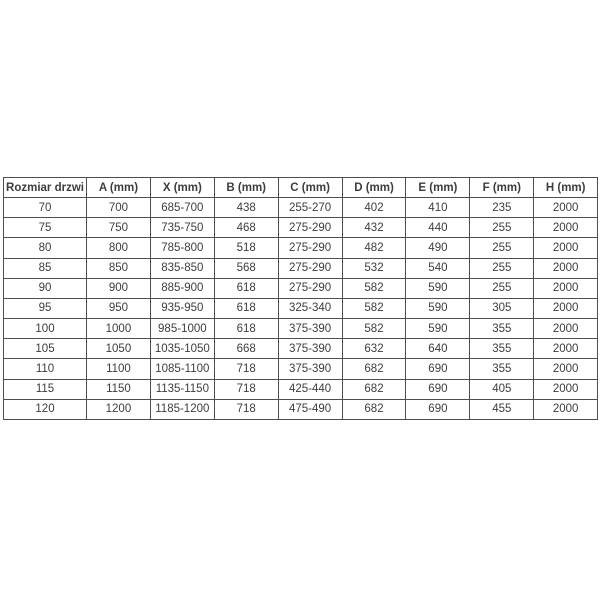 This screenshot has height=600, width=600. Describe the element at coordinates (182, 207) in the screenshot. I see `table-cell: 685-700` at that location.